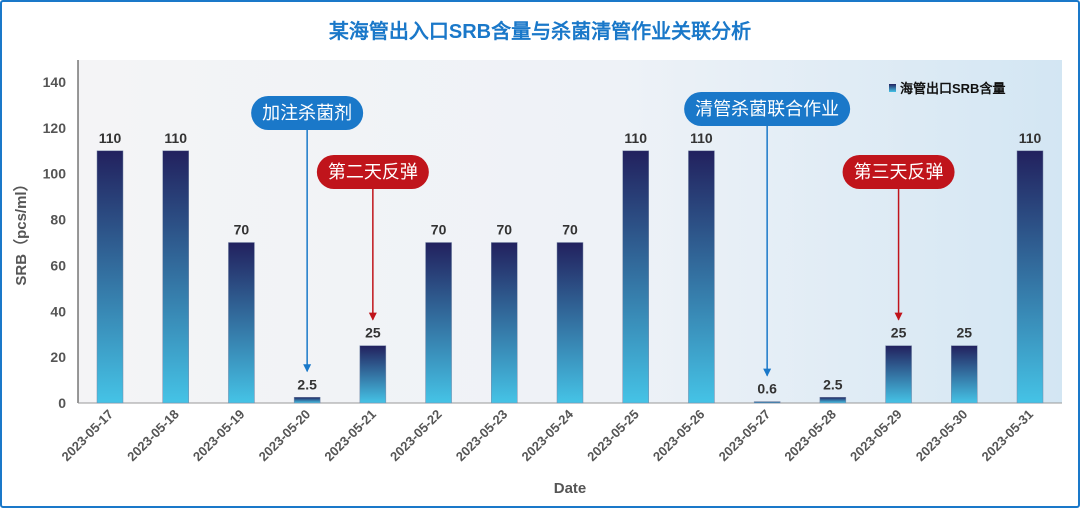  Describe the element at coordinates (679, 436) in the screenshot. I see `x-tick-label: 2023-05-26` at that location.